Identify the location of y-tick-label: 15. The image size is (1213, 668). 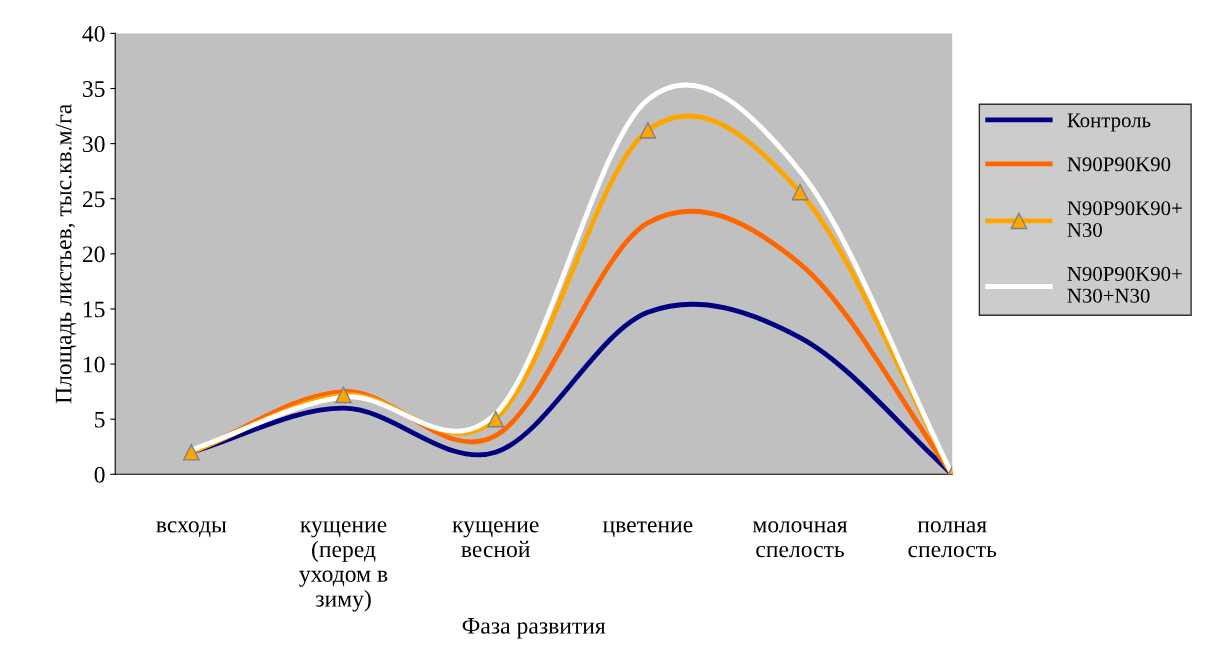
(94, 309).